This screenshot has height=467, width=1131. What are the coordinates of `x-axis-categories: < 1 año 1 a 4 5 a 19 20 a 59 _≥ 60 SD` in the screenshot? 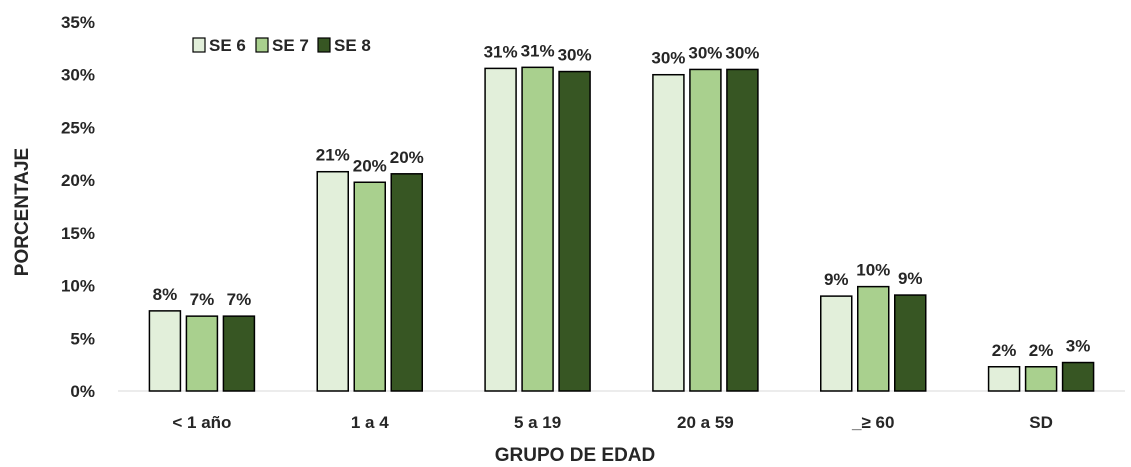 It's located at (612, 422).